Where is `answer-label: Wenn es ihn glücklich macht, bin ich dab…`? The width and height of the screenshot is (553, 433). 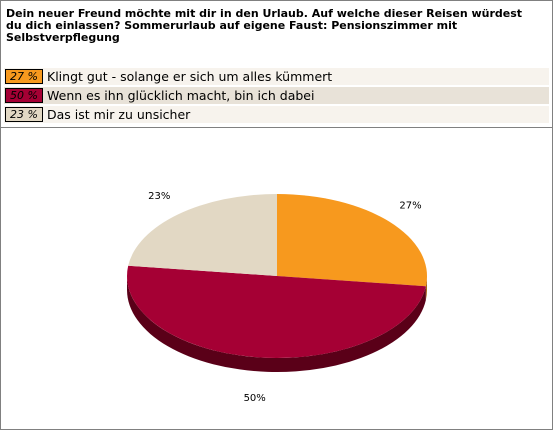 answer-label: Wenn es ihn glücklich macht, bin ich dab… is located at coordinates (181, 95).